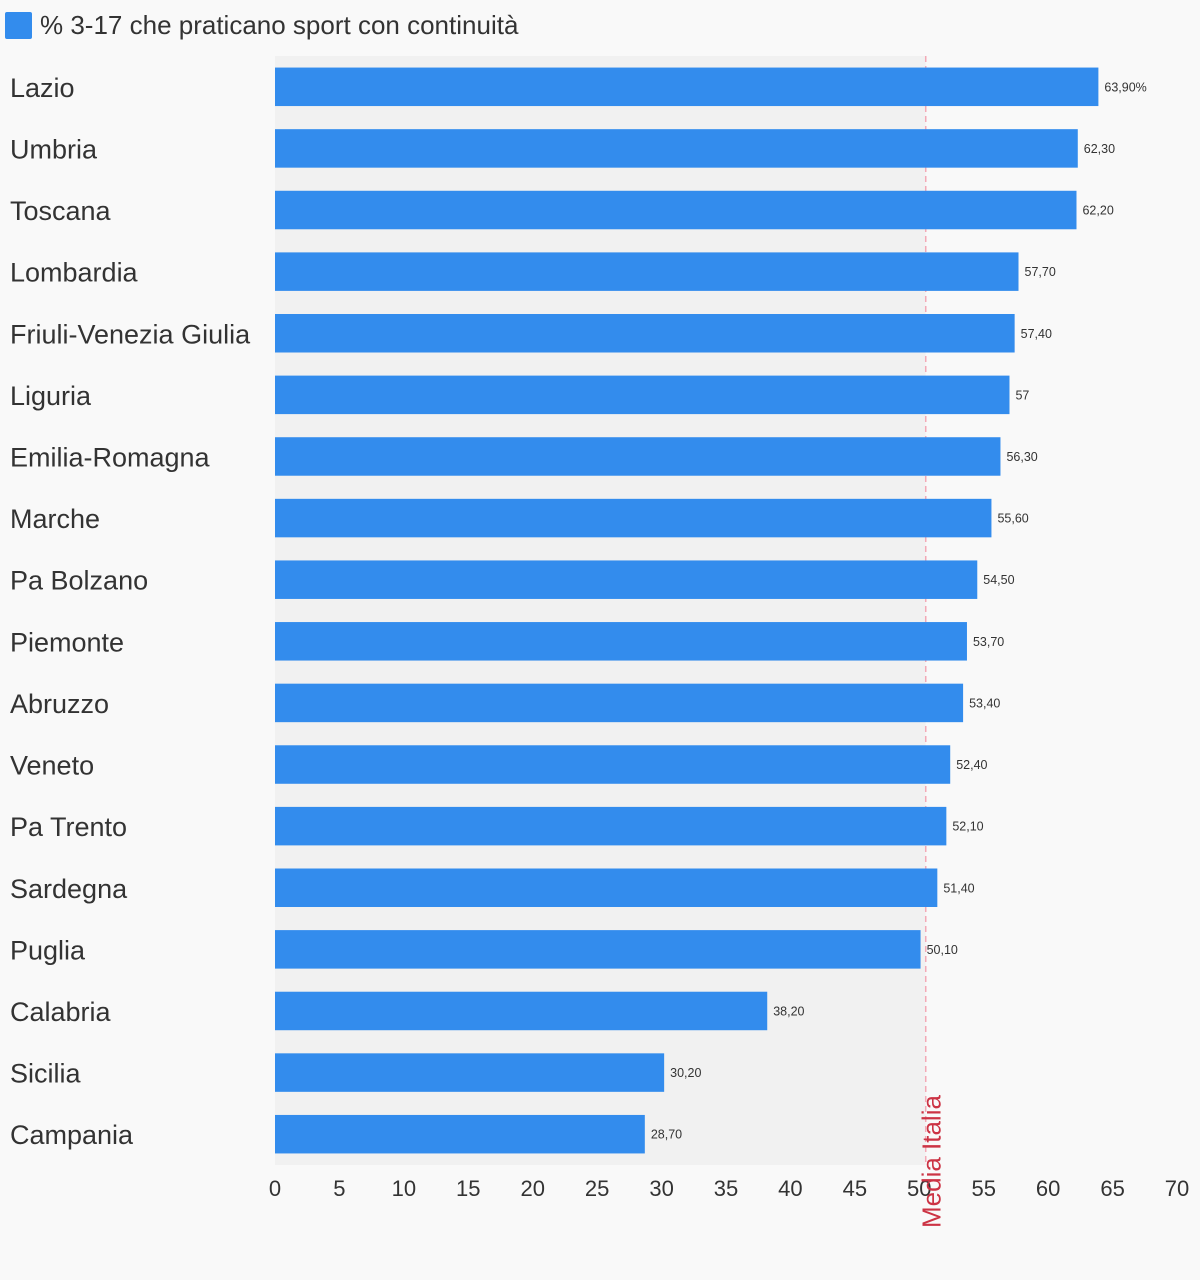 This screenshot has height=1280, width=1200. I want to click on category-label: Liguria, so click(51, 396).